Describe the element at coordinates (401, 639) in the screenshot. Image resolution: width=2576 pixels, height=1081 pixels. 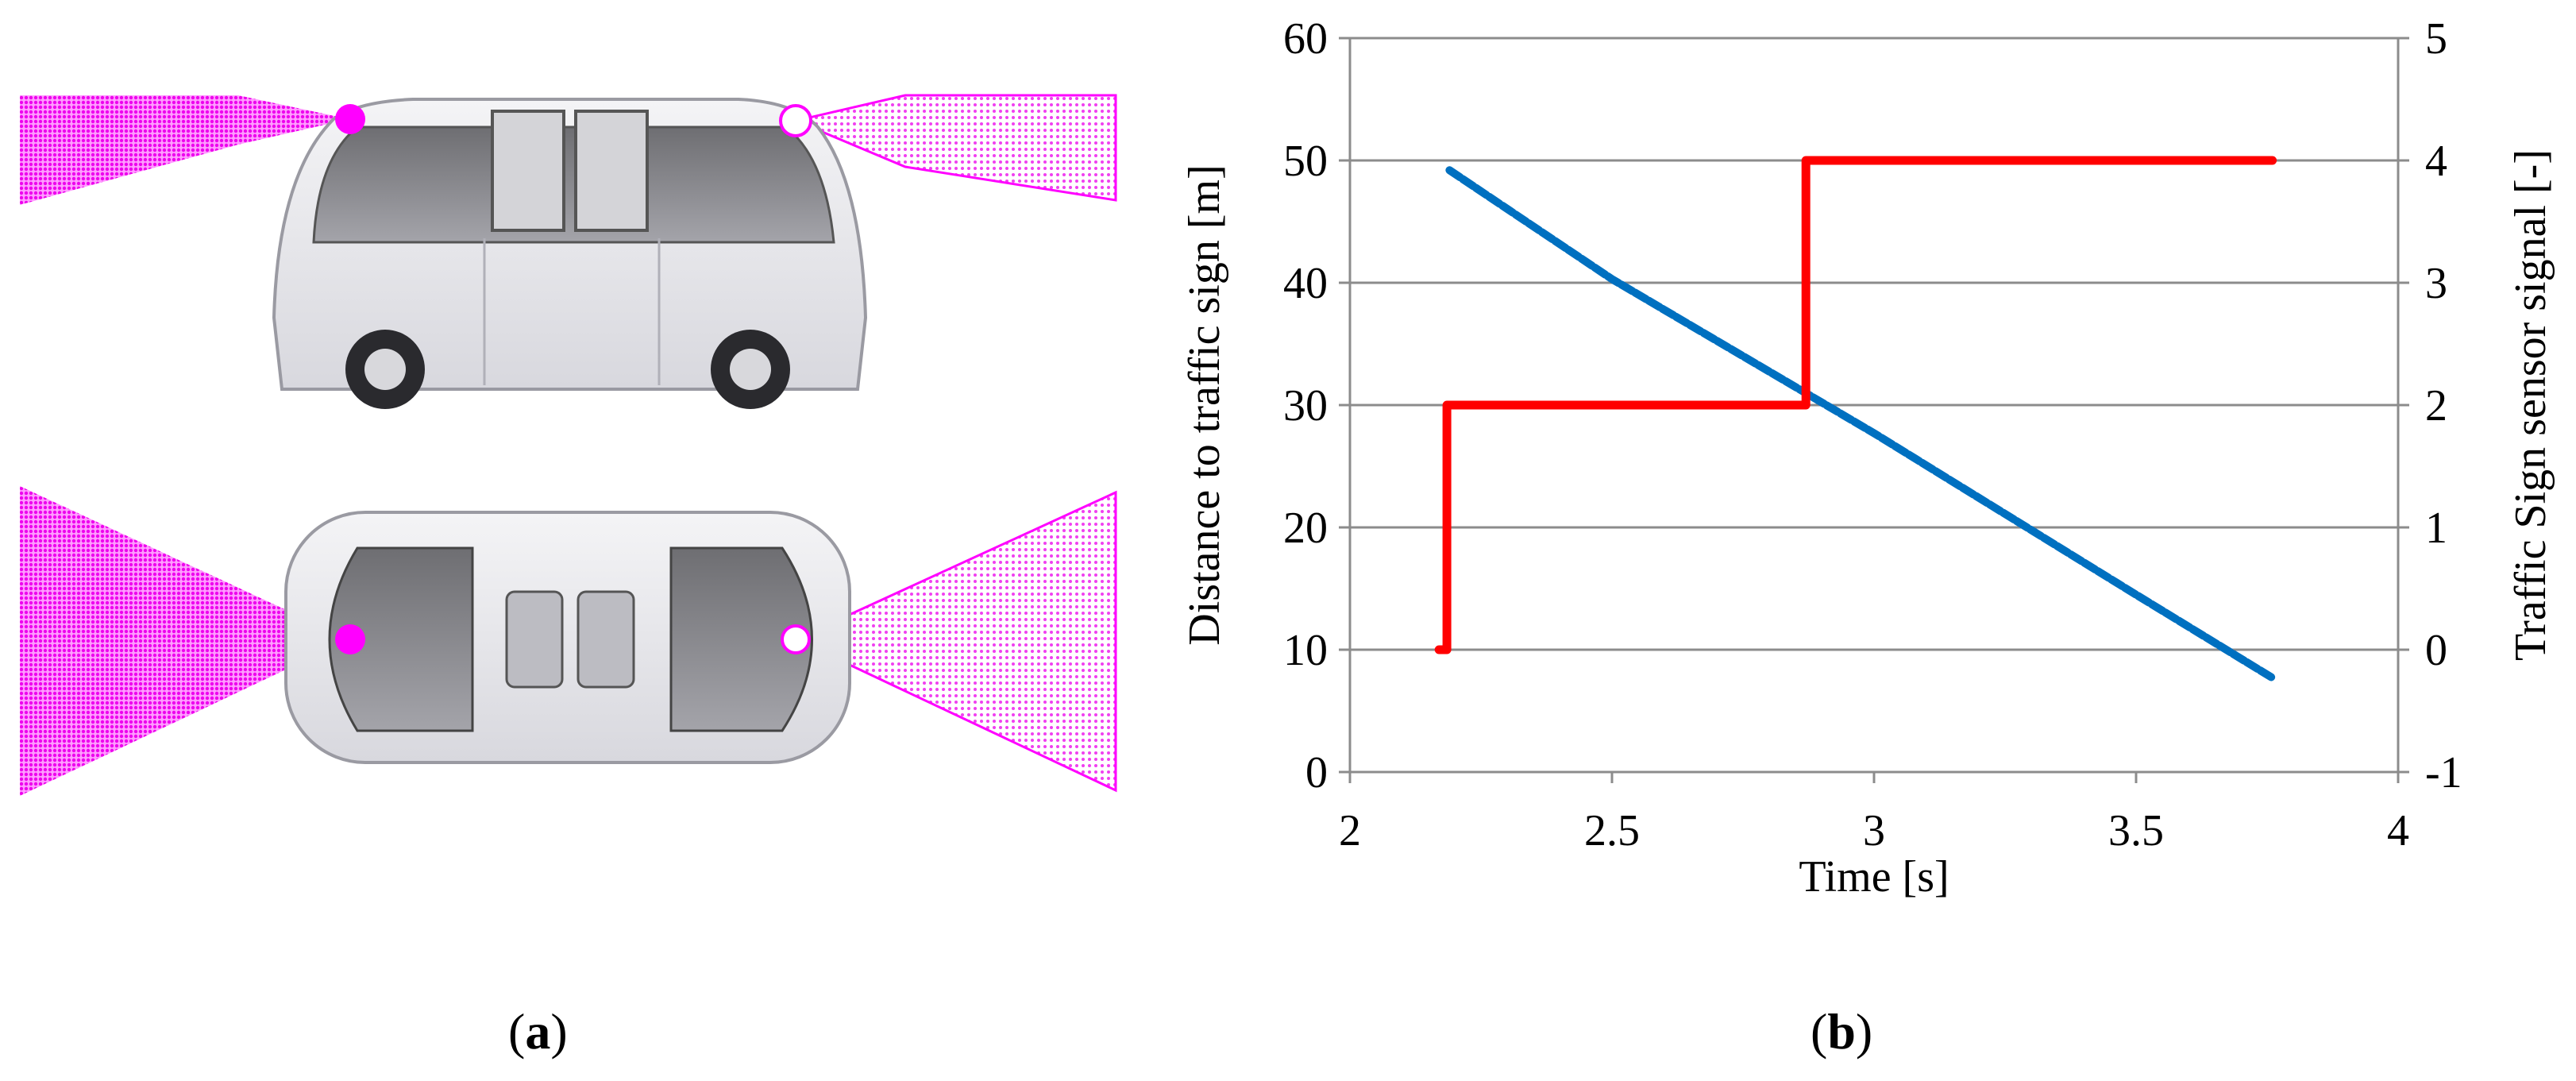
I see `front-windshield-top` at that location.